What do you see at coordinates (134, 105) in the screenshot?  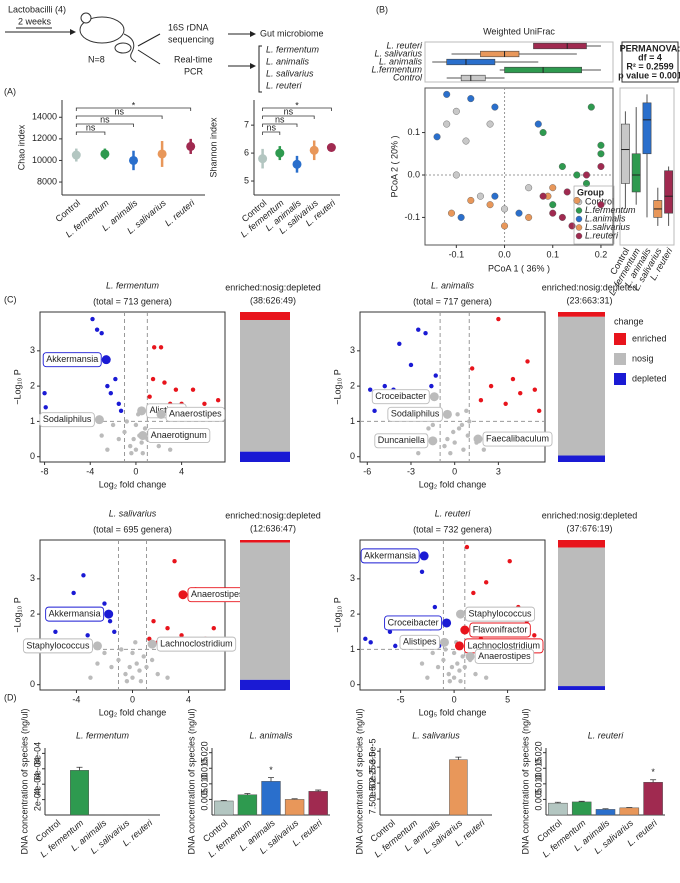 I see `significance-label: *` at bounding box center [134, 105].